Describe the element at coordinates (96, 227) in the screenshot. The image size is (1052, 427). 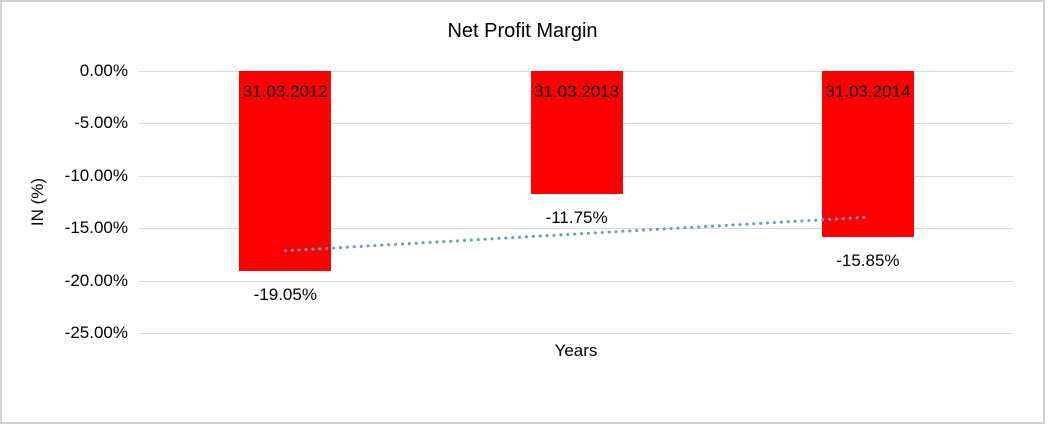
I see `ytick-m15: -15.00%` at that location.